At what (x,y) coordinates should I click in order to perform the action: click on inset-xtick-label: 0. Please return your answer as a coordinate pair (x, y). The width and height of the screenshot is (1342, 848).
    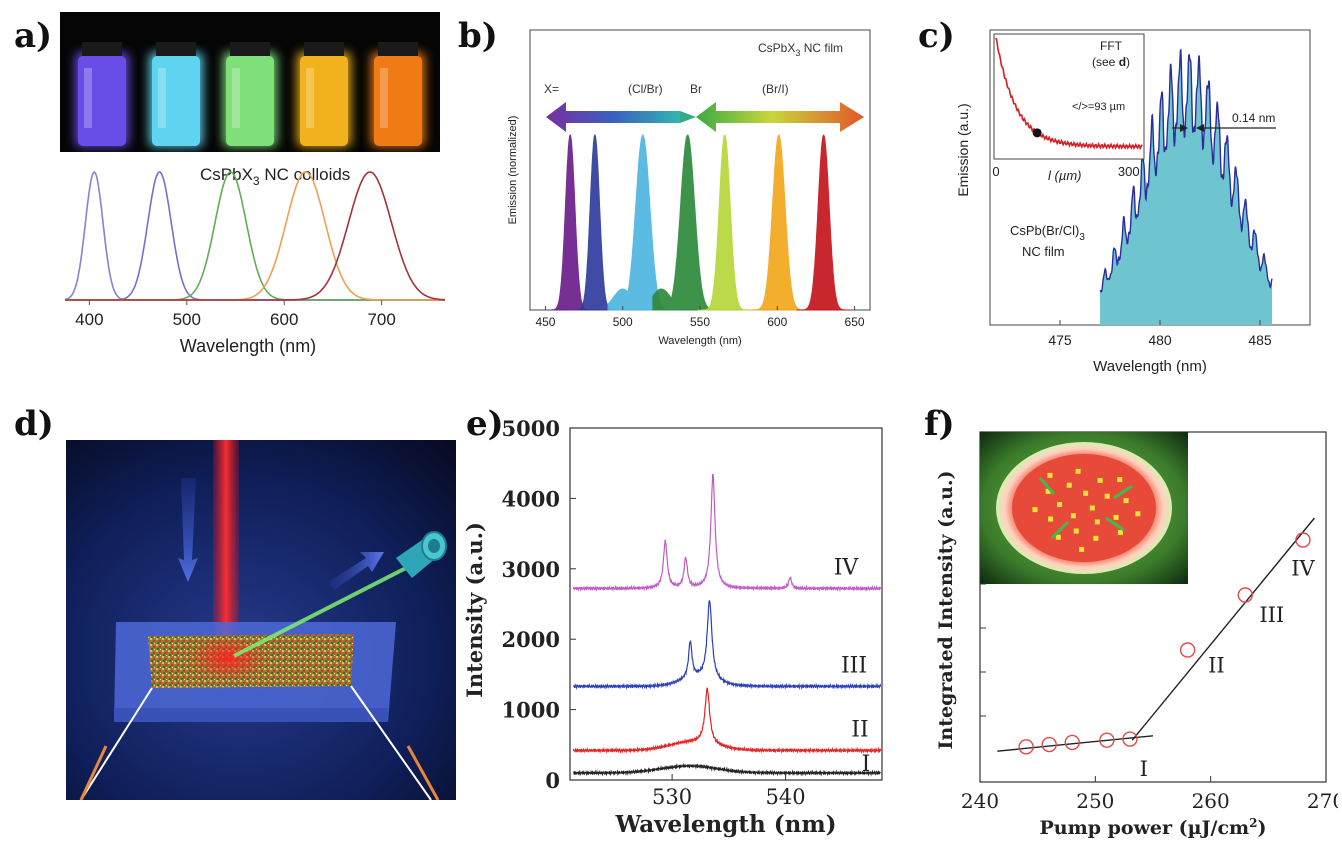
    Looking at the image, I should click on (995, 171).